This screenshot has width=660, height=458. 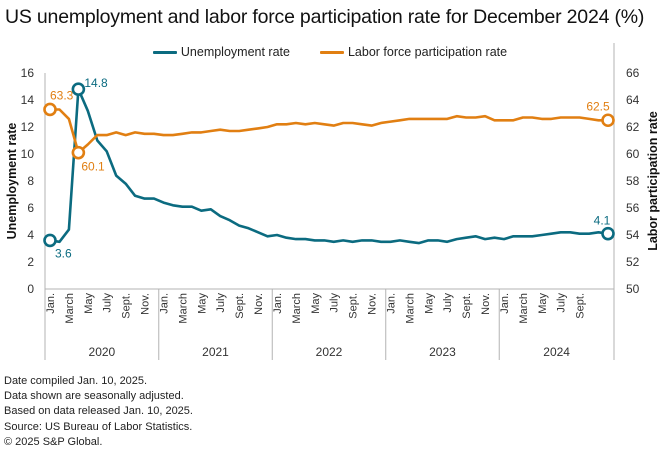 What do you see at coordinates (30, 208) in the screenshot?
I see `y-left-tick-label: 6` at bounding box center [30, 208].